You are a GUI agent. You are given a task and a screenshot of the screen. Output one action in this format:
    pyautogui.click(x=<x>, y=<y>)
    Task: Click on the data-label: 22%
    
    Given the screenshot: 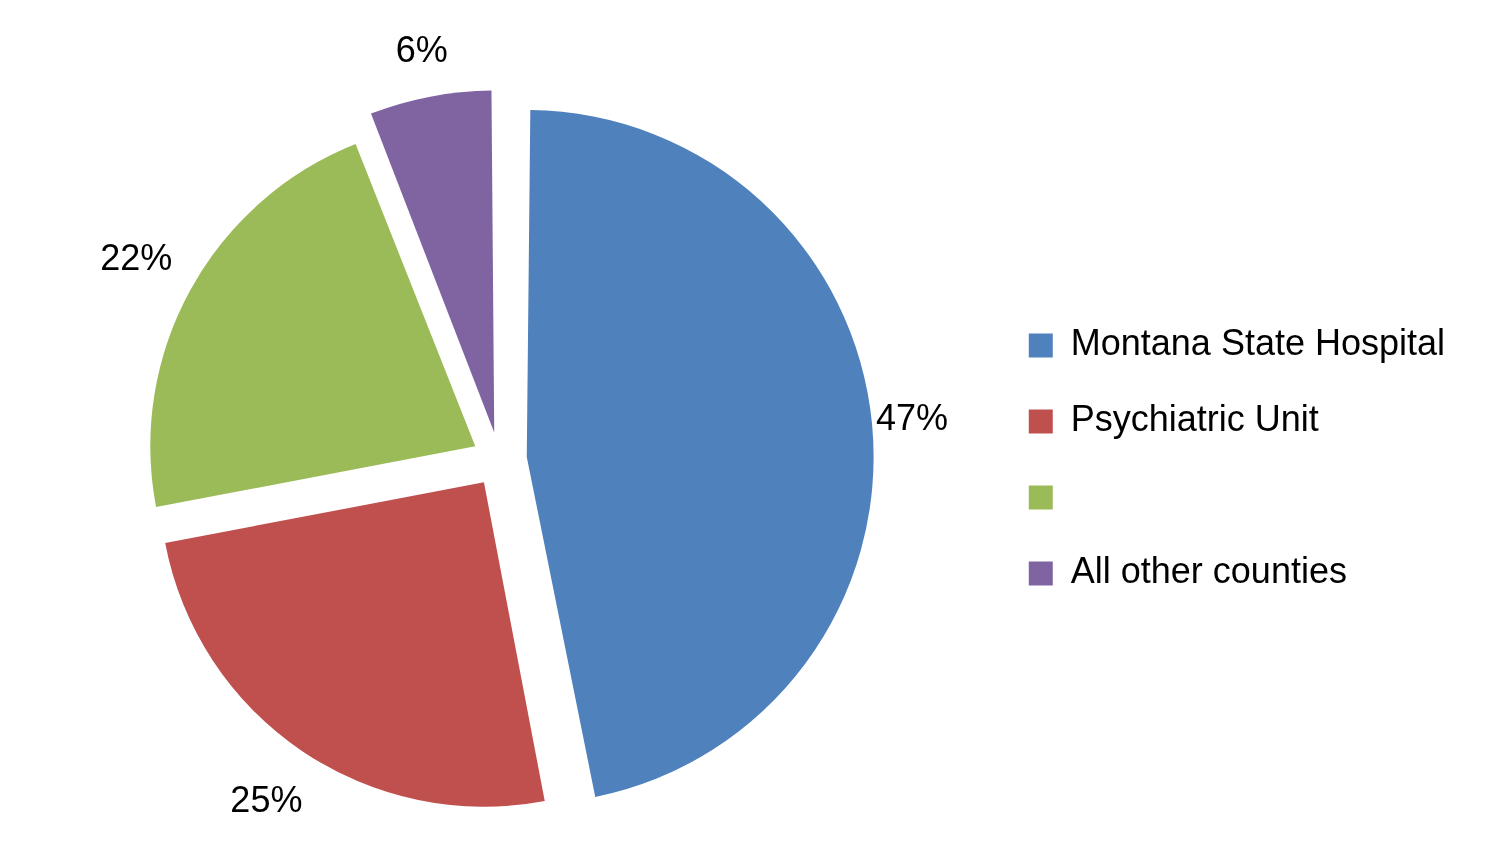 What is the action you would take?
    pyautogui.click(x=136, y=257)
    